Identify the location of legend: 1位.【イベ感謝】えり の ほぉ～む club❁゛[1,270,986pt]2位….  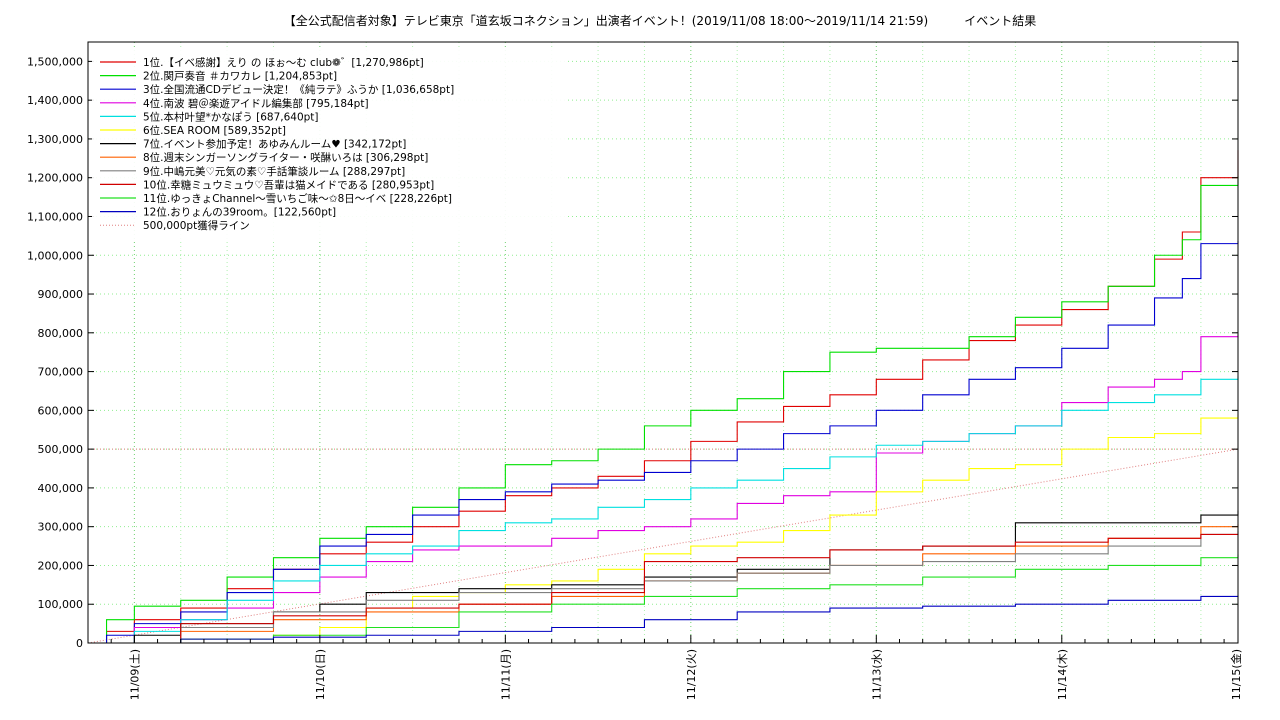
(329, 145).